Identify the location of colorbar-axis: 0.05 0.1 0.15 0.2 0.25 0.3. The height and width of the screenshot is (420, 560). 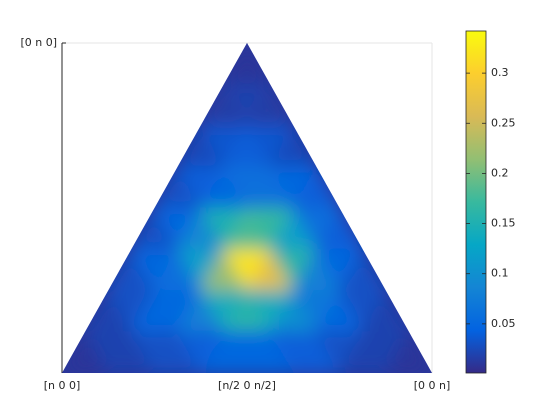
(491, 198).